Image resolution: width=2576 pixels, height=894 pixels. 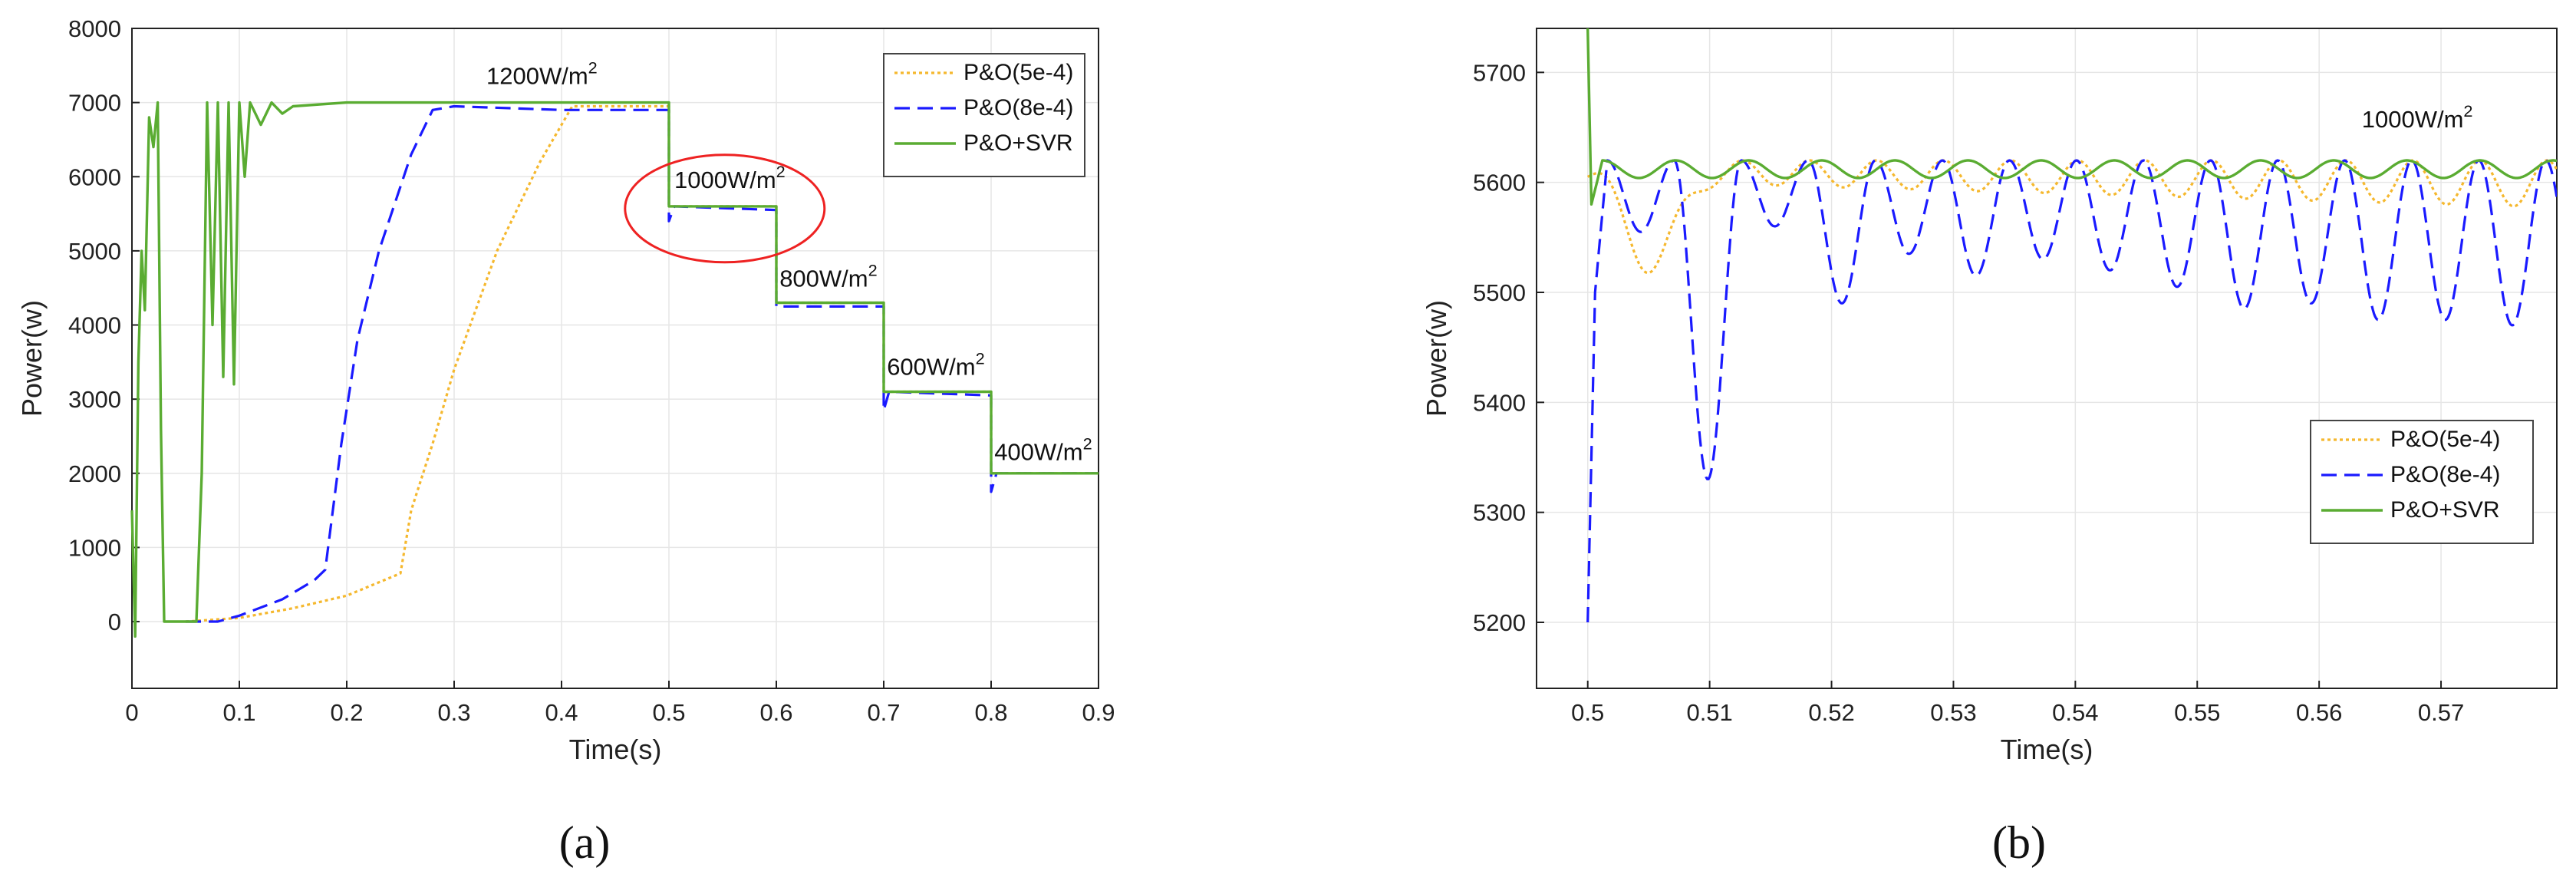 What do you see at coordinates (2319, 712) in the screenshot?
I see `x-tick-label: 0.56` at bounding box center [2319, 712].